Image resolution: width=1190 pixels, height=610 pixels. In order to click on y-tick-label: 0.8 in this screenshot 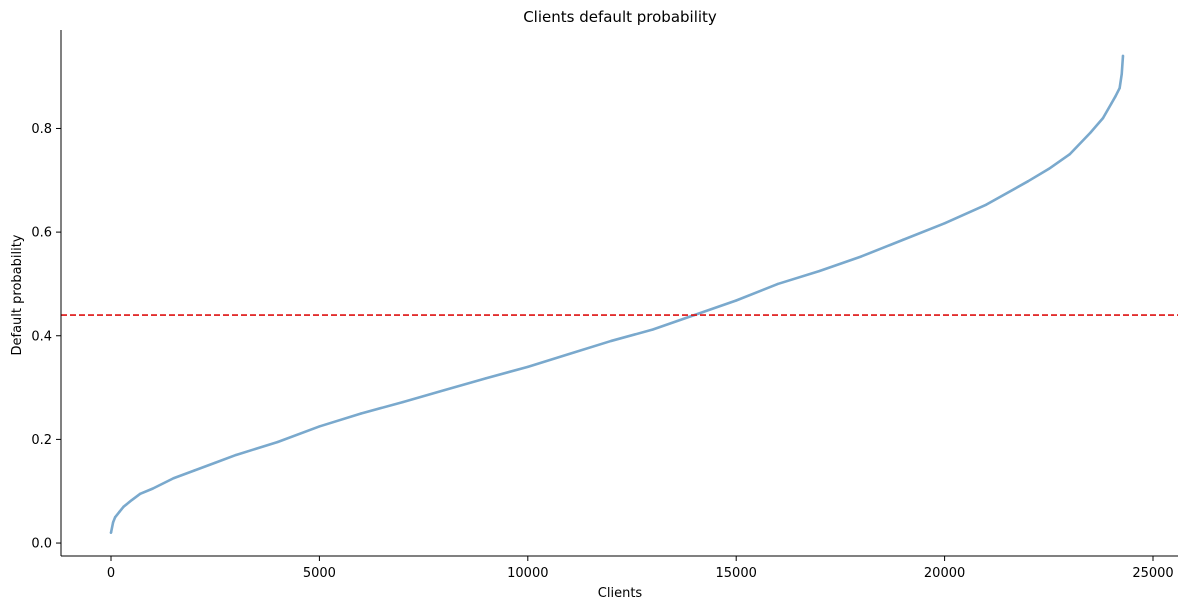, I will do `click(41, 129)`.